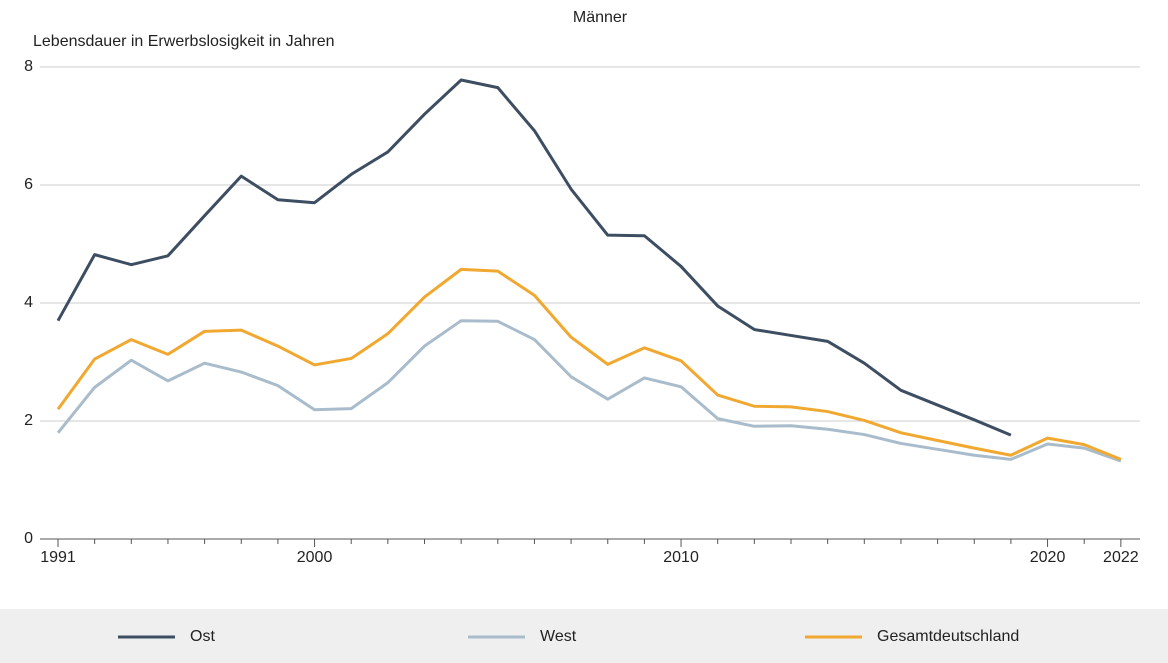  I want to click on x-tick-label: 2020, so click(1048, 557).